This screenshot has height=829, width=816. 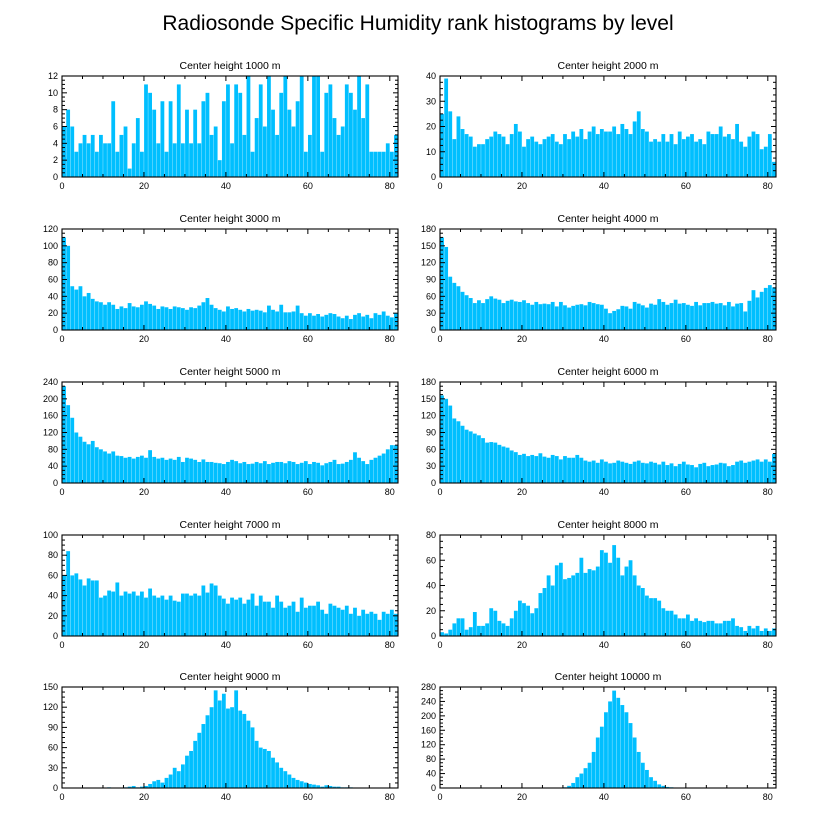 I want to click on y-tick-label: 280, so click(x=428, y=687).